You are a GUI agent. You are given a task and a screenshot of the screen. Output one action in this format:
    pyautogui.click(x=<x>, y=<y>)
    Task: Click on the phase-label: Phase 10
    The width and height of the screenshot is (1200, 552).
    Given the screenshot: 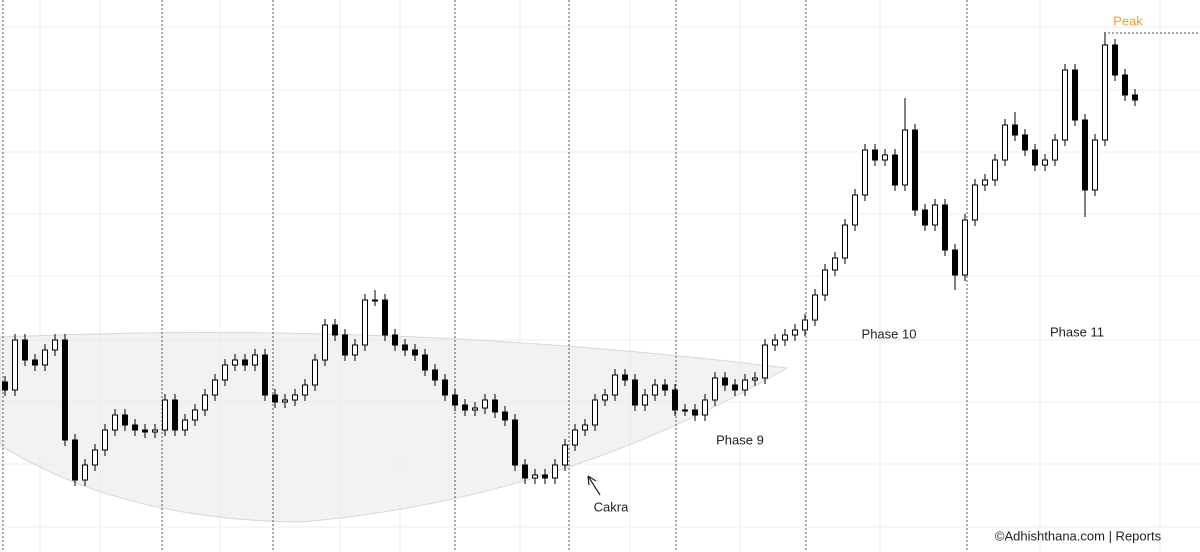 What is the action you would take?
    pyautogui.click(x=889, y=333)
    